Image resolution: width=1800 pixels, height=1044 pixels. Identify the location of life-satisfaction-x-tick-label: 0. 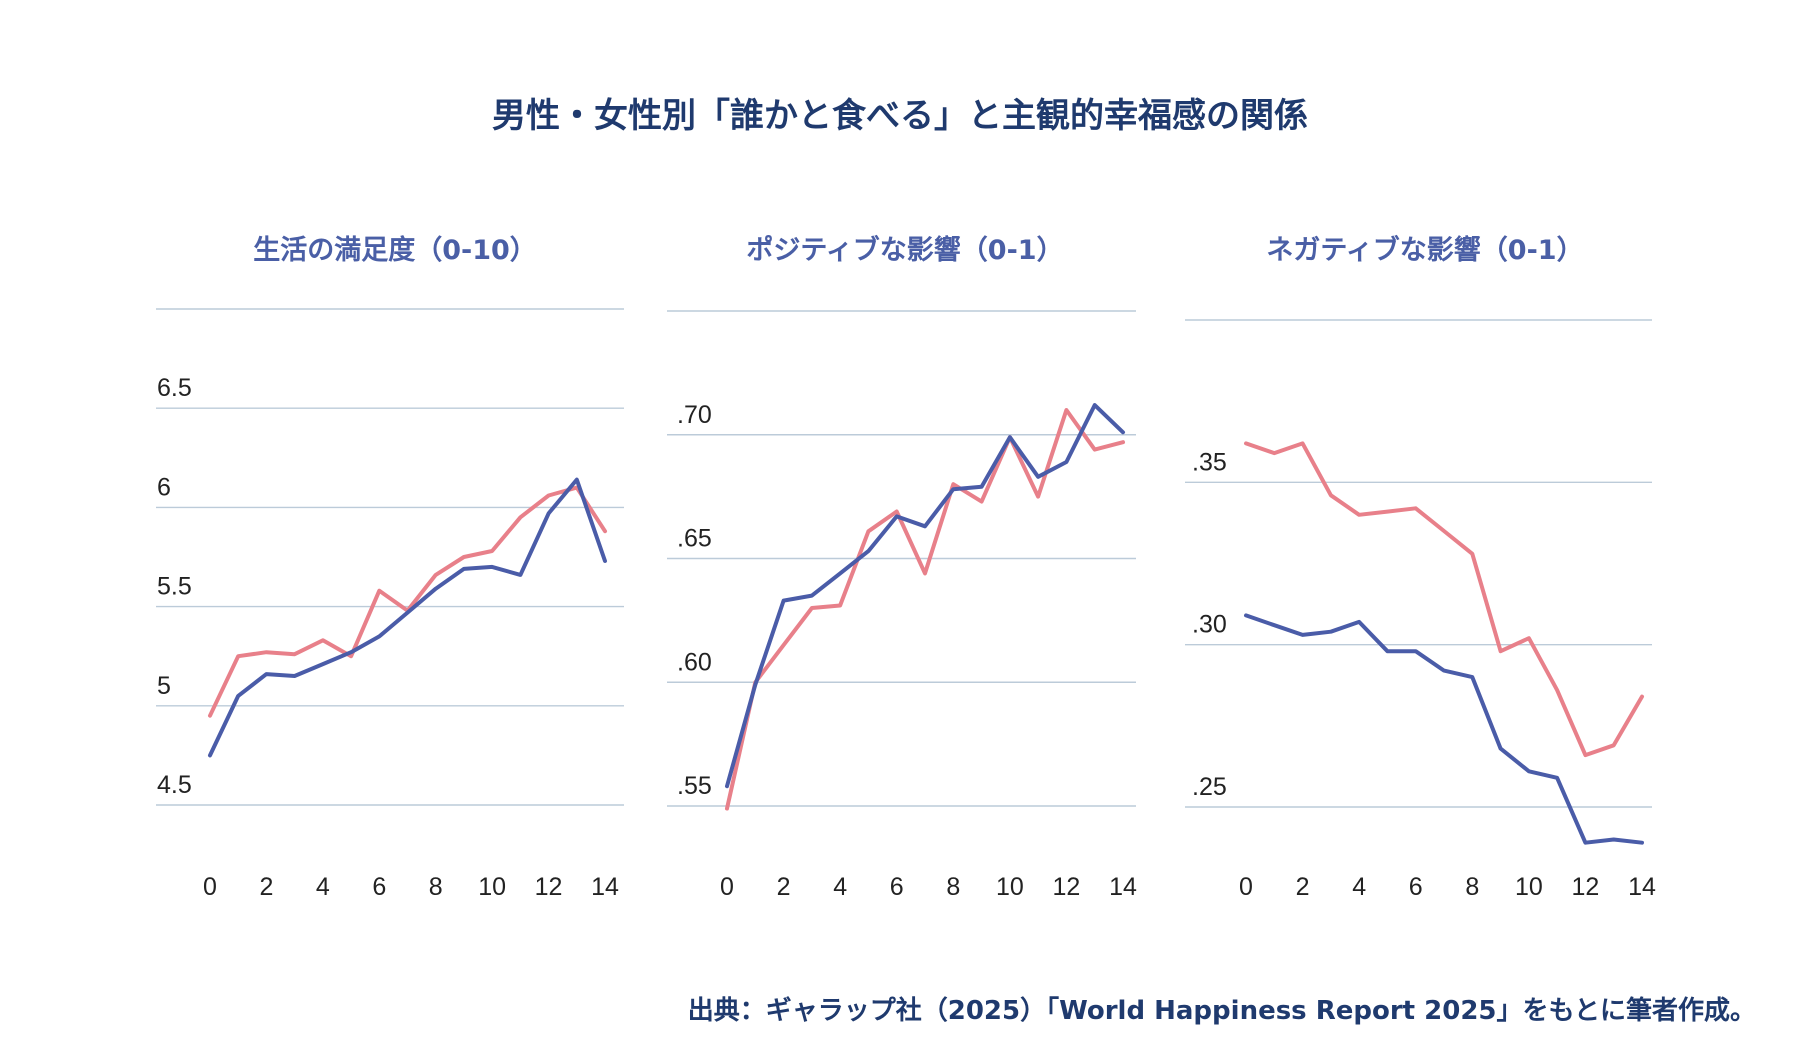
(210, 887).